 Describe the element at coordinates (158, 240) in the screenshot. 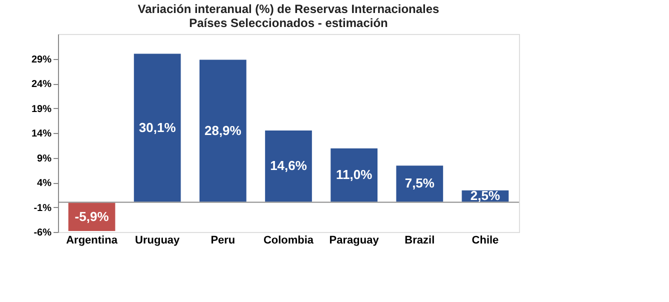

I see `x-tick-label: Uruguay` at that location.